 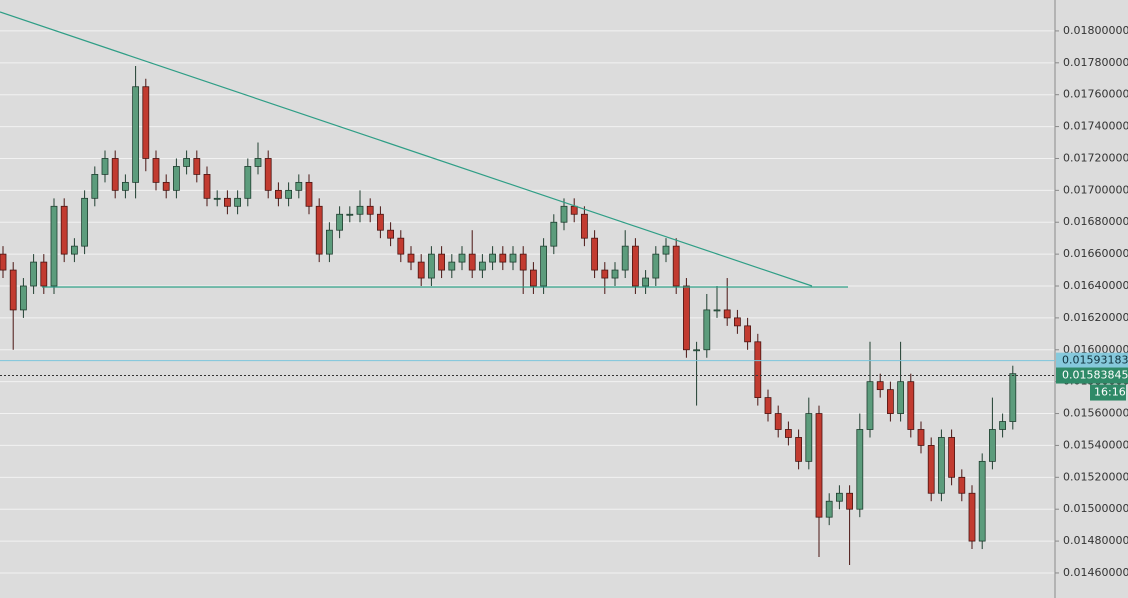 What do you see at coordinates (1095, 30) in the screenshot?
I see `y-tick-label: 0.01800000` at bounding box center [1095, 30].